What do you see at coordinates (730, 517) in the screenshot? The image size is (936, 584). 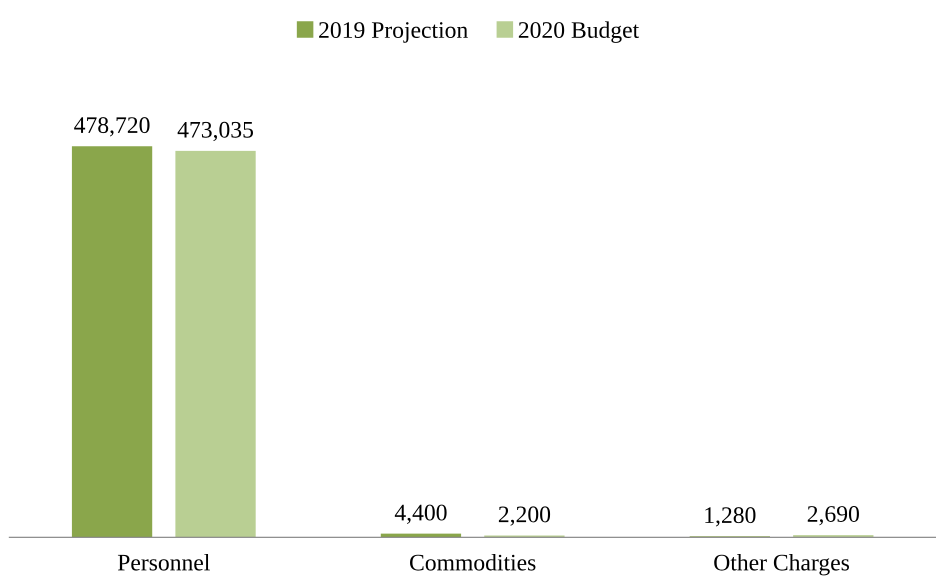 I see `data-label: 1,280` at bounding box center [730, 517].